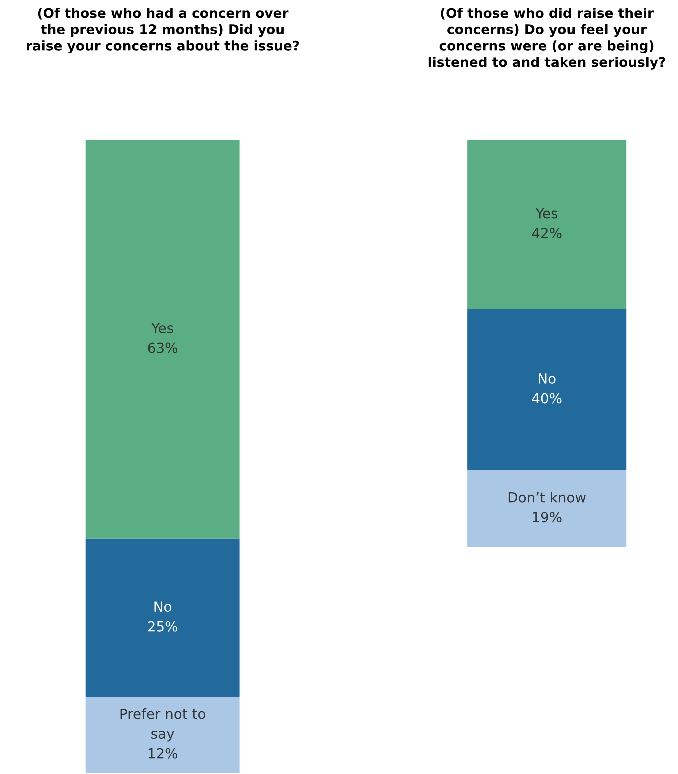 The image size is (678, 774). What do you see at coordinates (163, 31) in the screenshot?
I see `chart-title: (Of those who had a concern over the previous 12 months) Did you raise your concerns about the issue?` at bounding box center [163, 31].